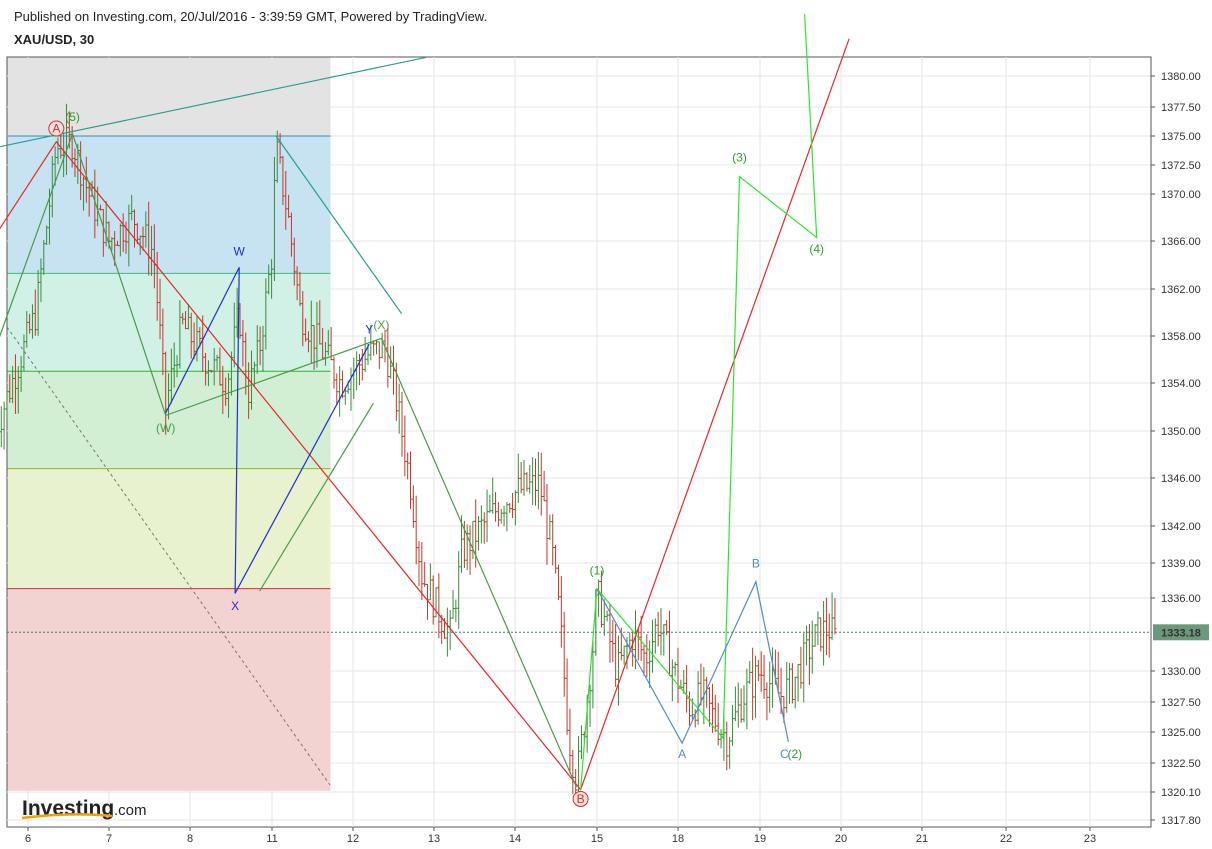 This screenshot has width=1212, height=849. What do you see at coordinates (1181, 432) in the screenshot?
I see `y-tick-label: 1350.00` at bounding box center [1181, 432].